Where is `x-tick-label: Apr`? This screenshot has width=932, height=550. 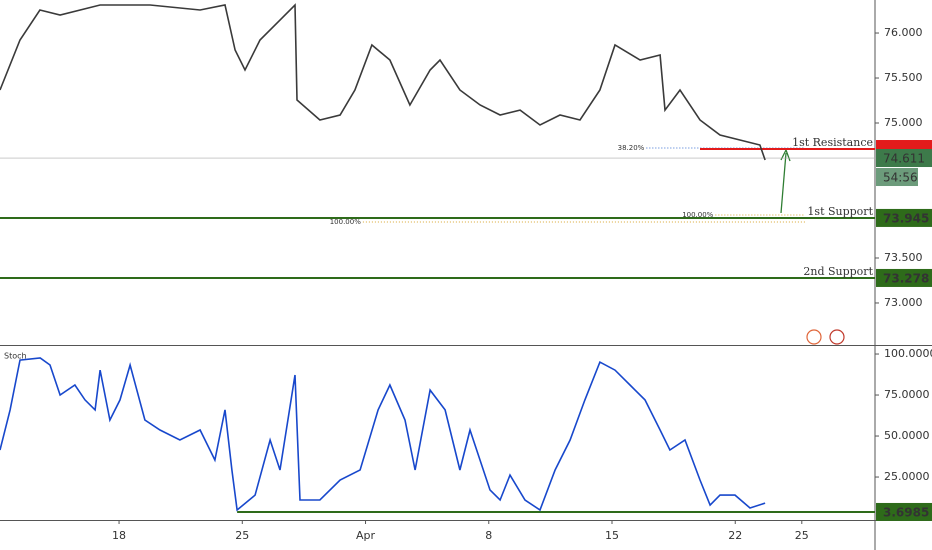 x-tick-label: Apr is located at coordinates (366, 535).